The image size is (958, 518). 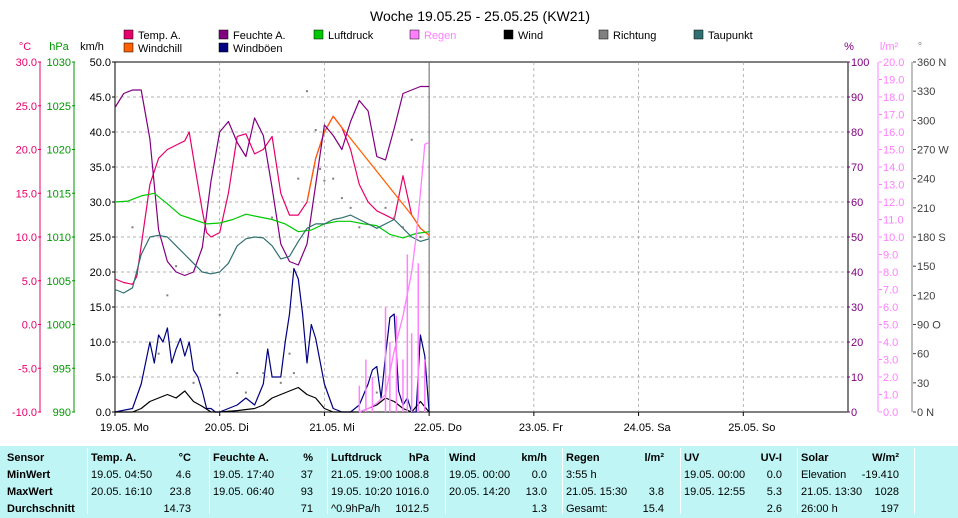 What do you see at coordinates (59, 63) in the screenshot?
I see `tick-label-hpa: 1030` at bounding box center [59, 63].